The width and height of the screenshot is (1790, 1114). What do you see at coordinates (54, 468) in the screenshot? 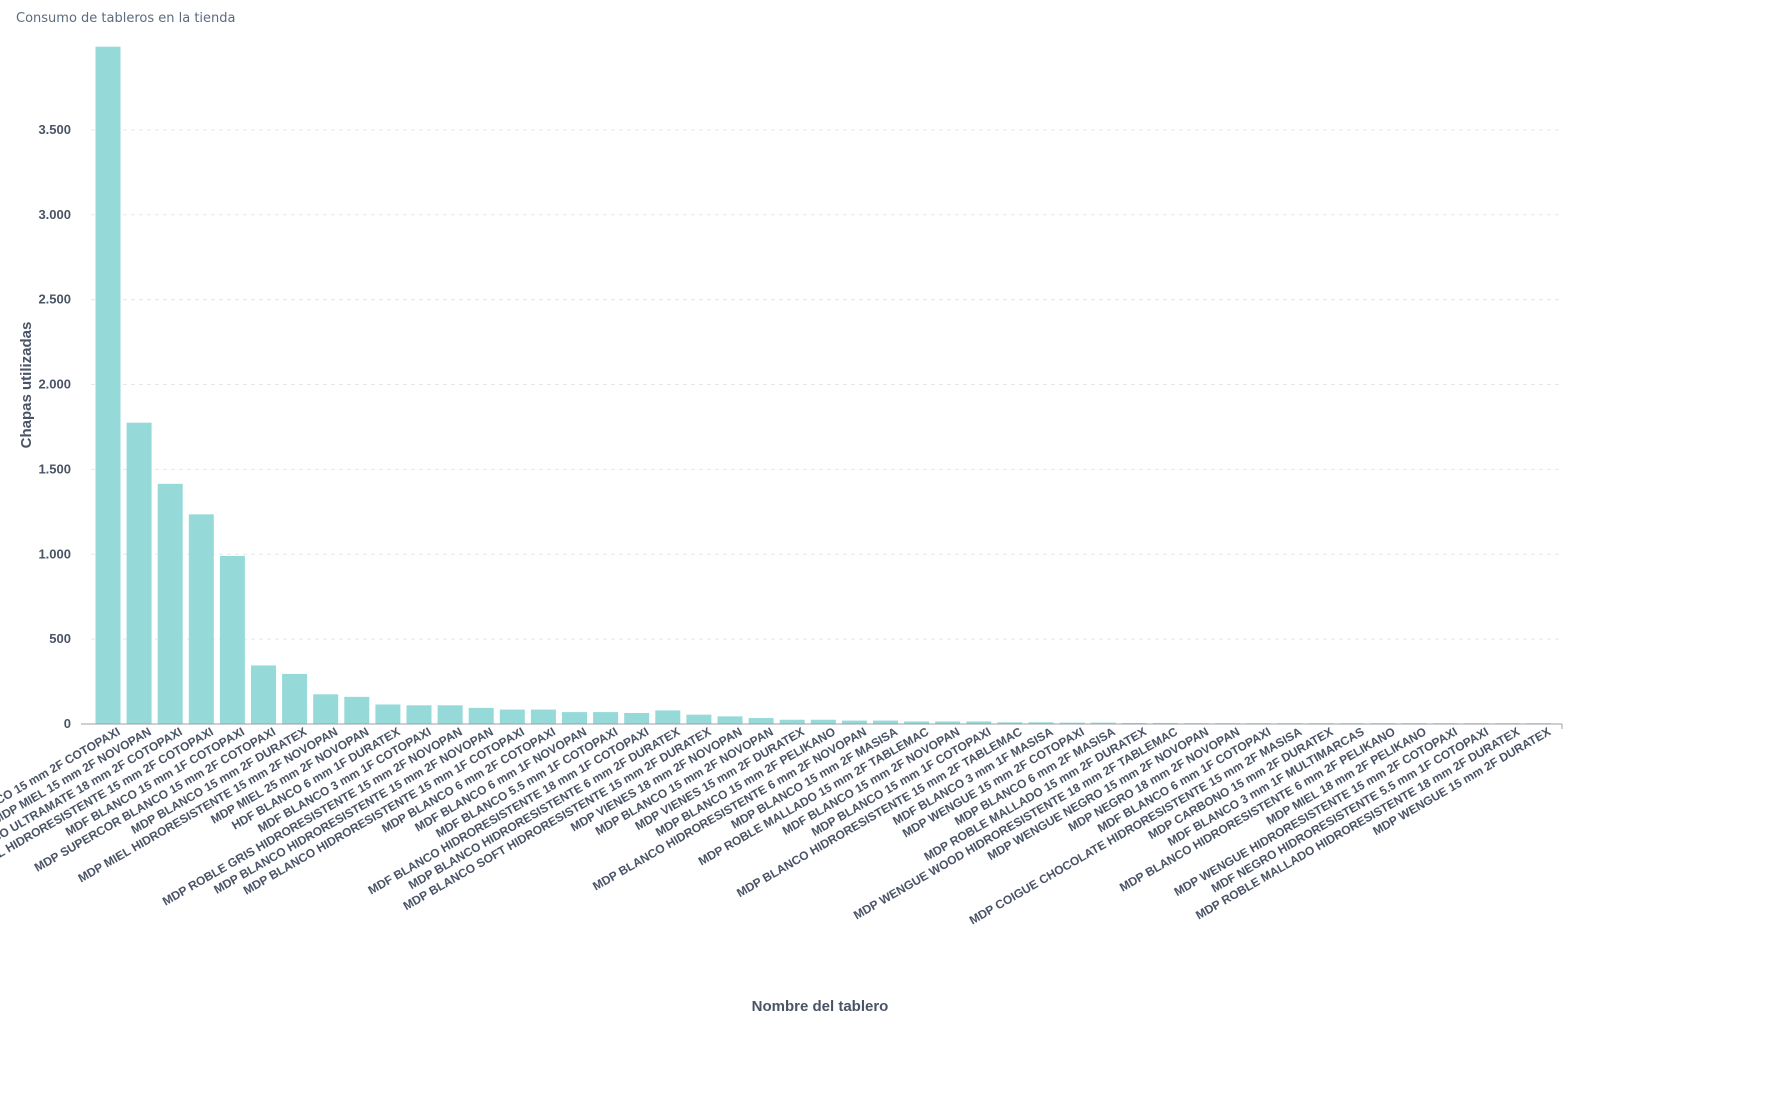
I see `y-tick-label: 1.500` at bounding box center [54, 468].